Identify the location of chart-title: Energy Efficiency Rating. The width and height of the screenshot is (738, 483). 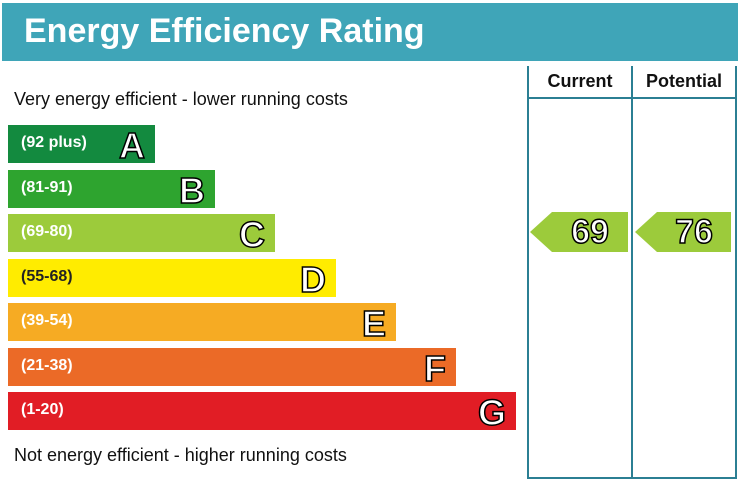
(224, 31).